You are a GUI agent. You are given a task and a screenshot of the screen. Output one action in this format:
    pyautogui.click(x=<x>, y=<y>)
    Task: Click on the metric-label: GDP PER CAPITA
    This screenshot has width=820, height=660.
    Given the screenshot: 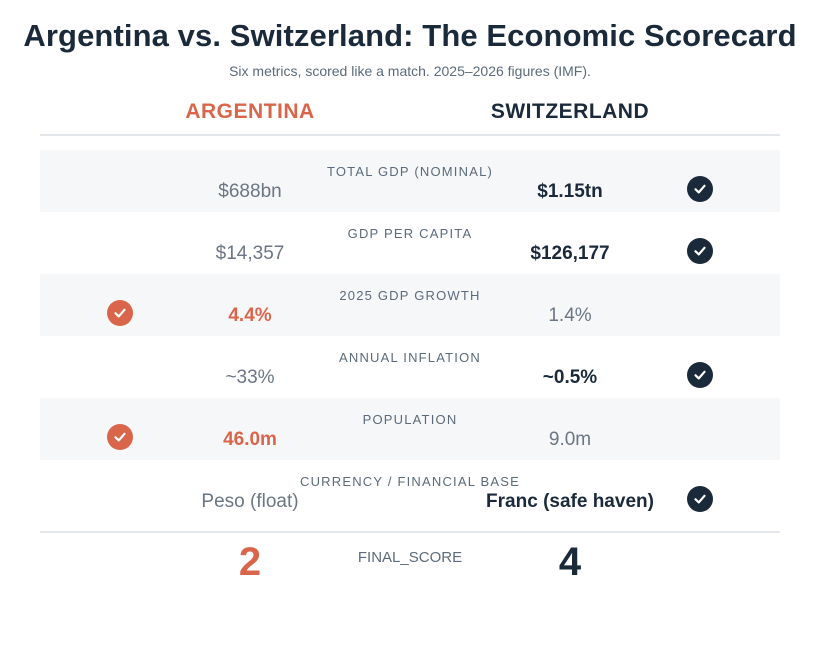 What is the action you would take?
    pyautogui.click(x=410, y=233)
    